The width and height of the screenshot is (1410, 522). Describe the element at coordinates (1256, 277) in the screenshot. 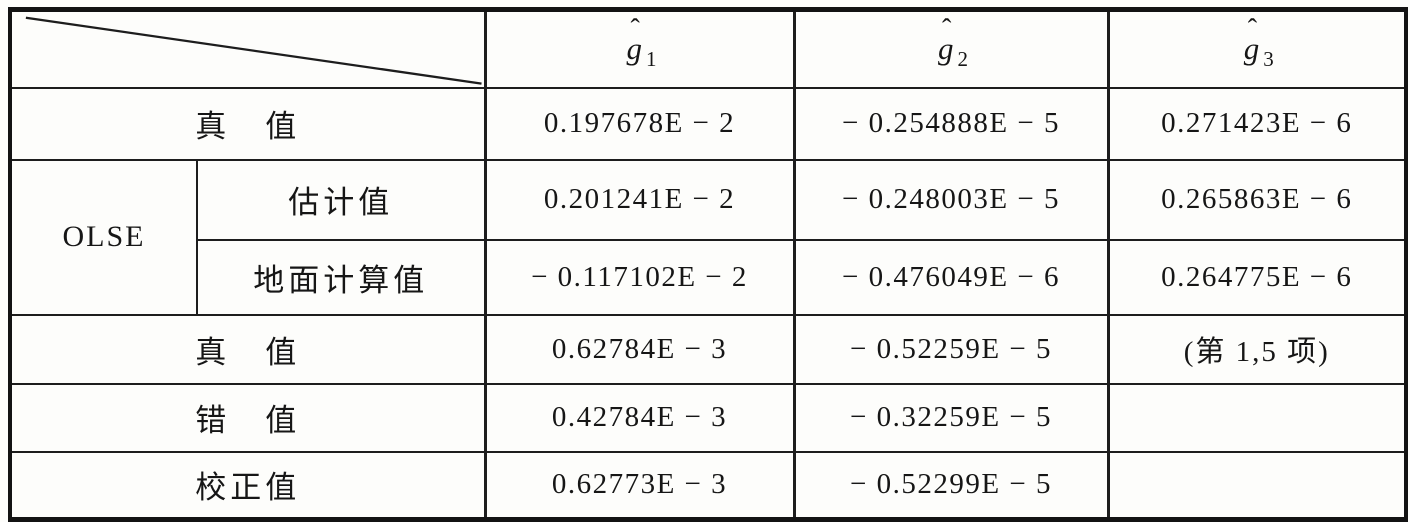

I see `value-cell-r3-g3: 0.264775E − 6` at that location.